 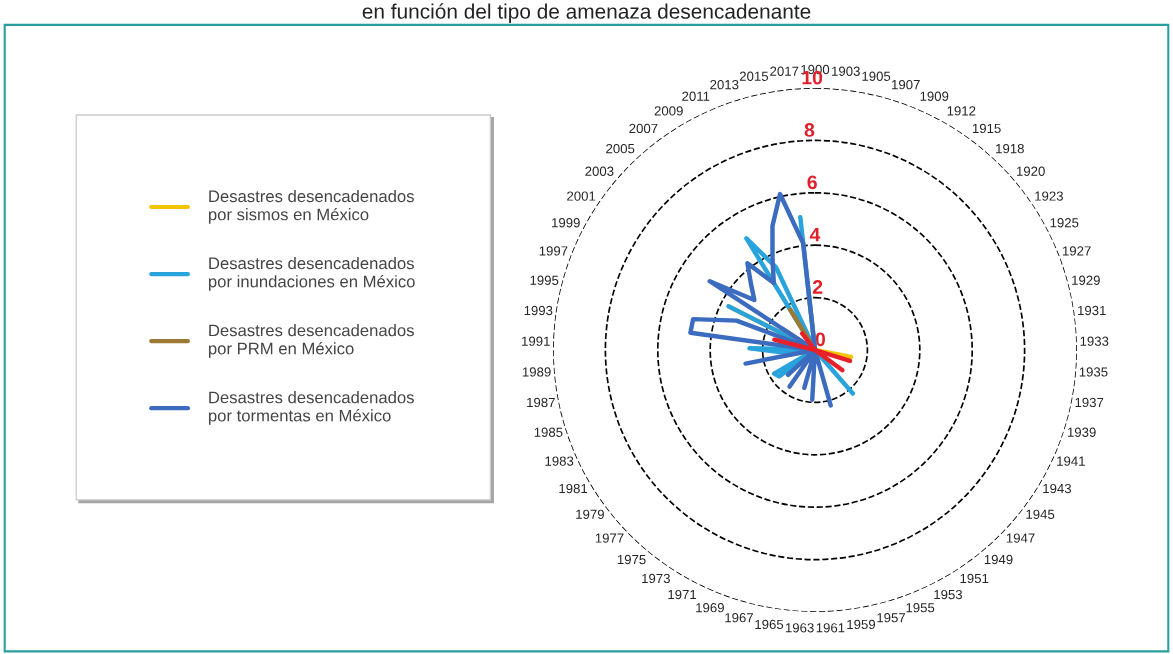 What do you see at coordinates (536, 372) in the screenshot?
I see `spoke-label: 1989` at bounding box center [536, 372].